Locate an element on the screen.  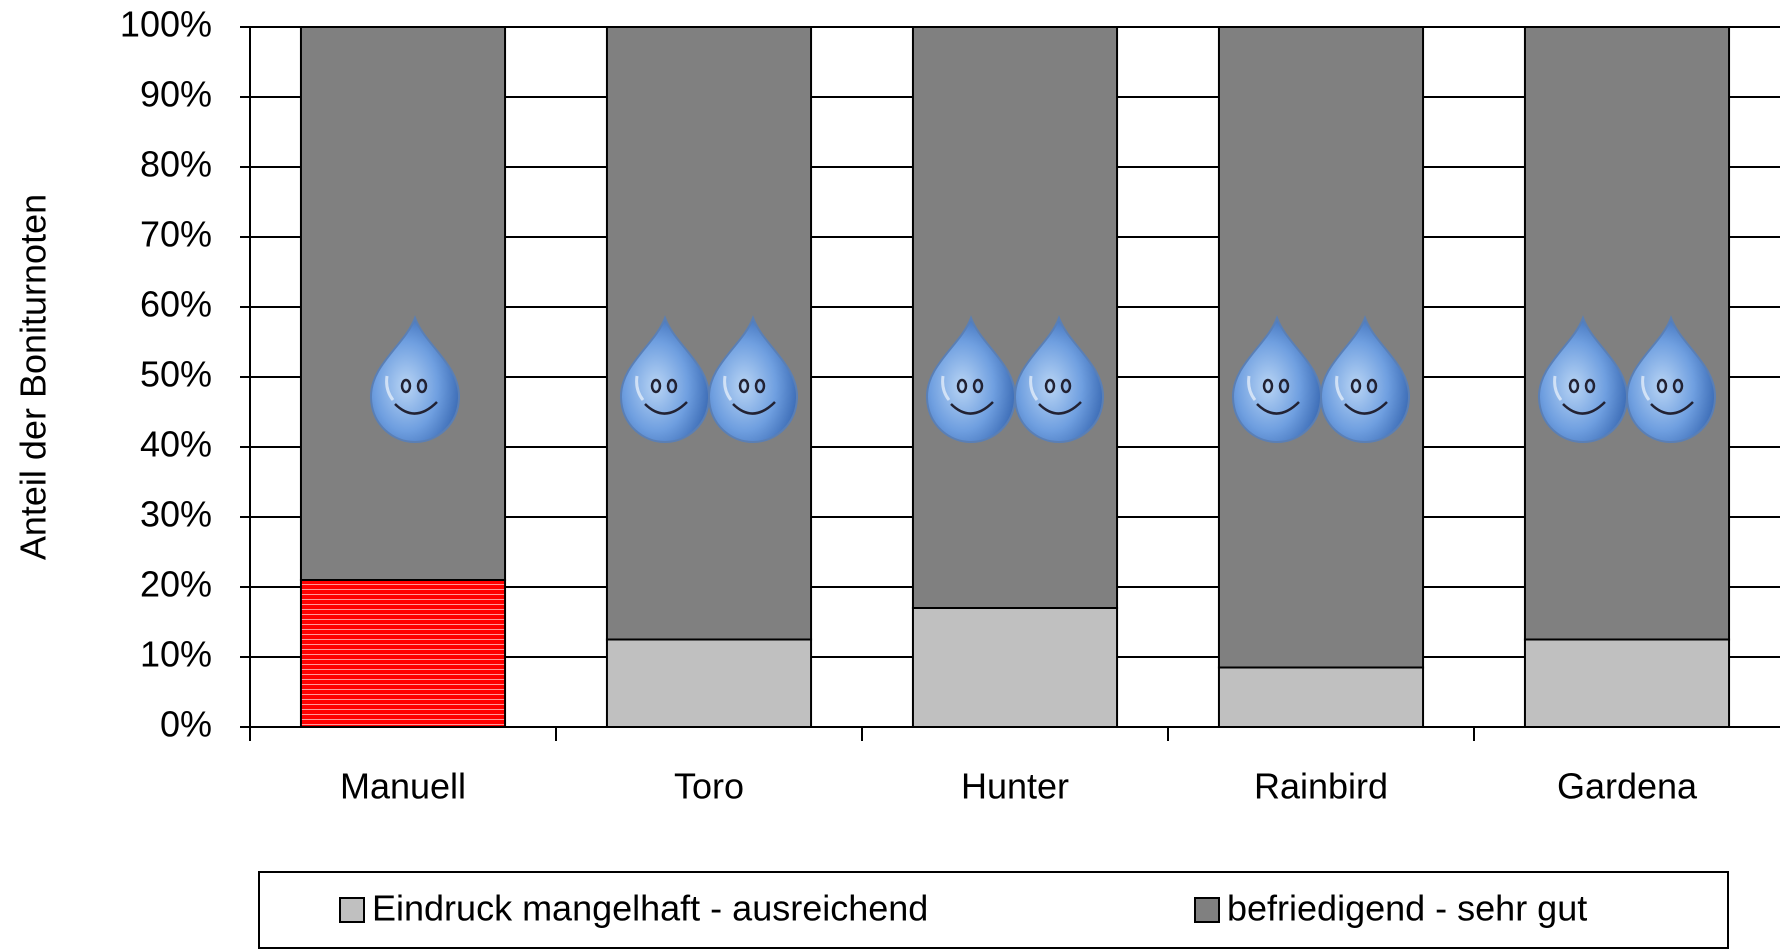
y-tick-label: 70% is located at coordinates (176, 234).